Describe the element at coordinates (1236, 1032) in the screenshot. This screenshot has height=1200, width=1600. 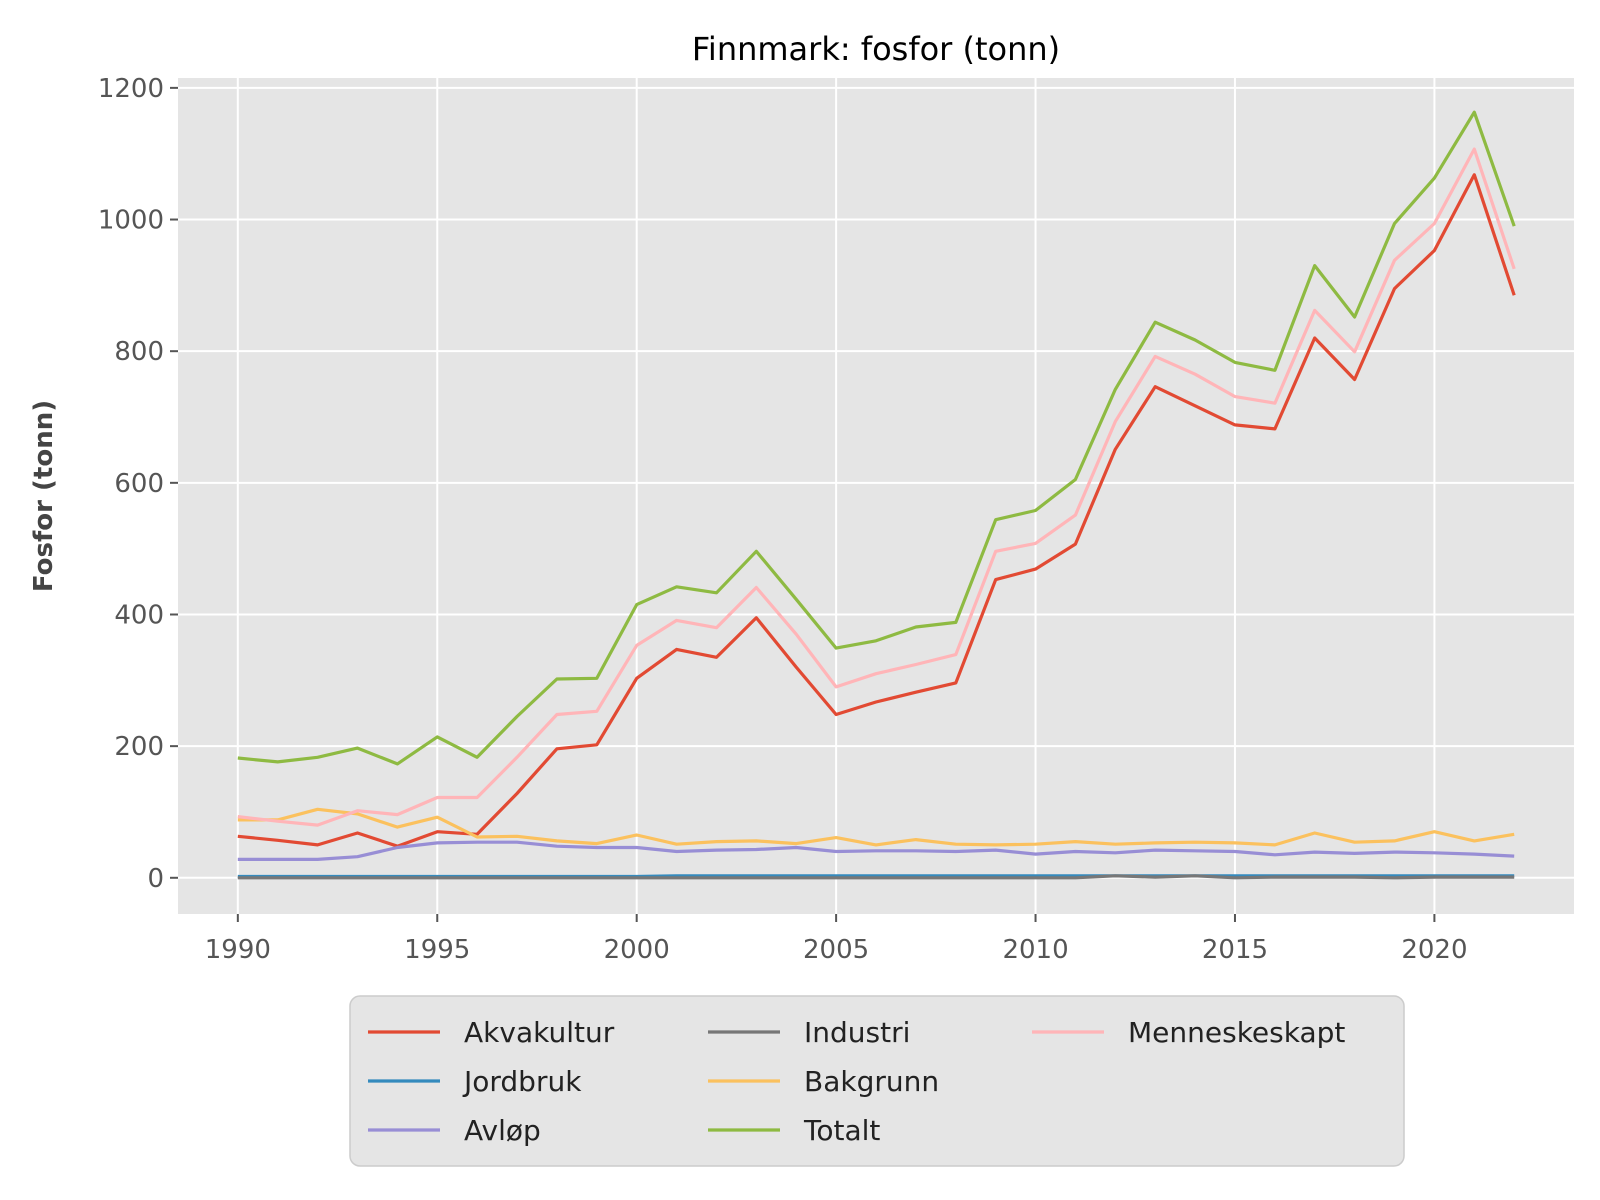
I see `legend-label-menneskeskapt: Menneskeskapt` at that location.